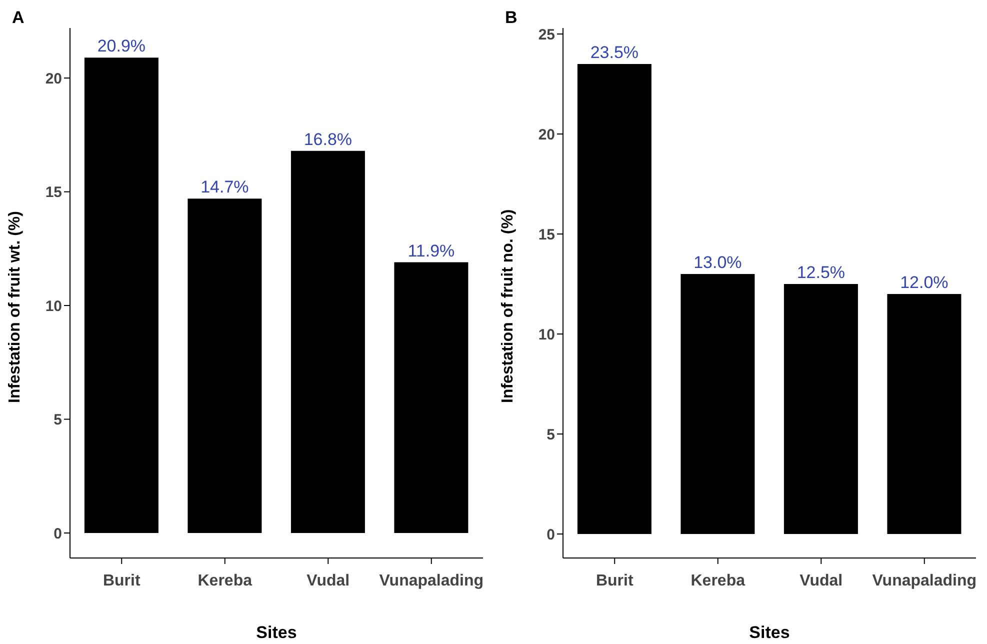  What do you see at coordinates (924, 282) in the screenshot?
I see `data-label: 12.0%` at bounding box center [924, 282].